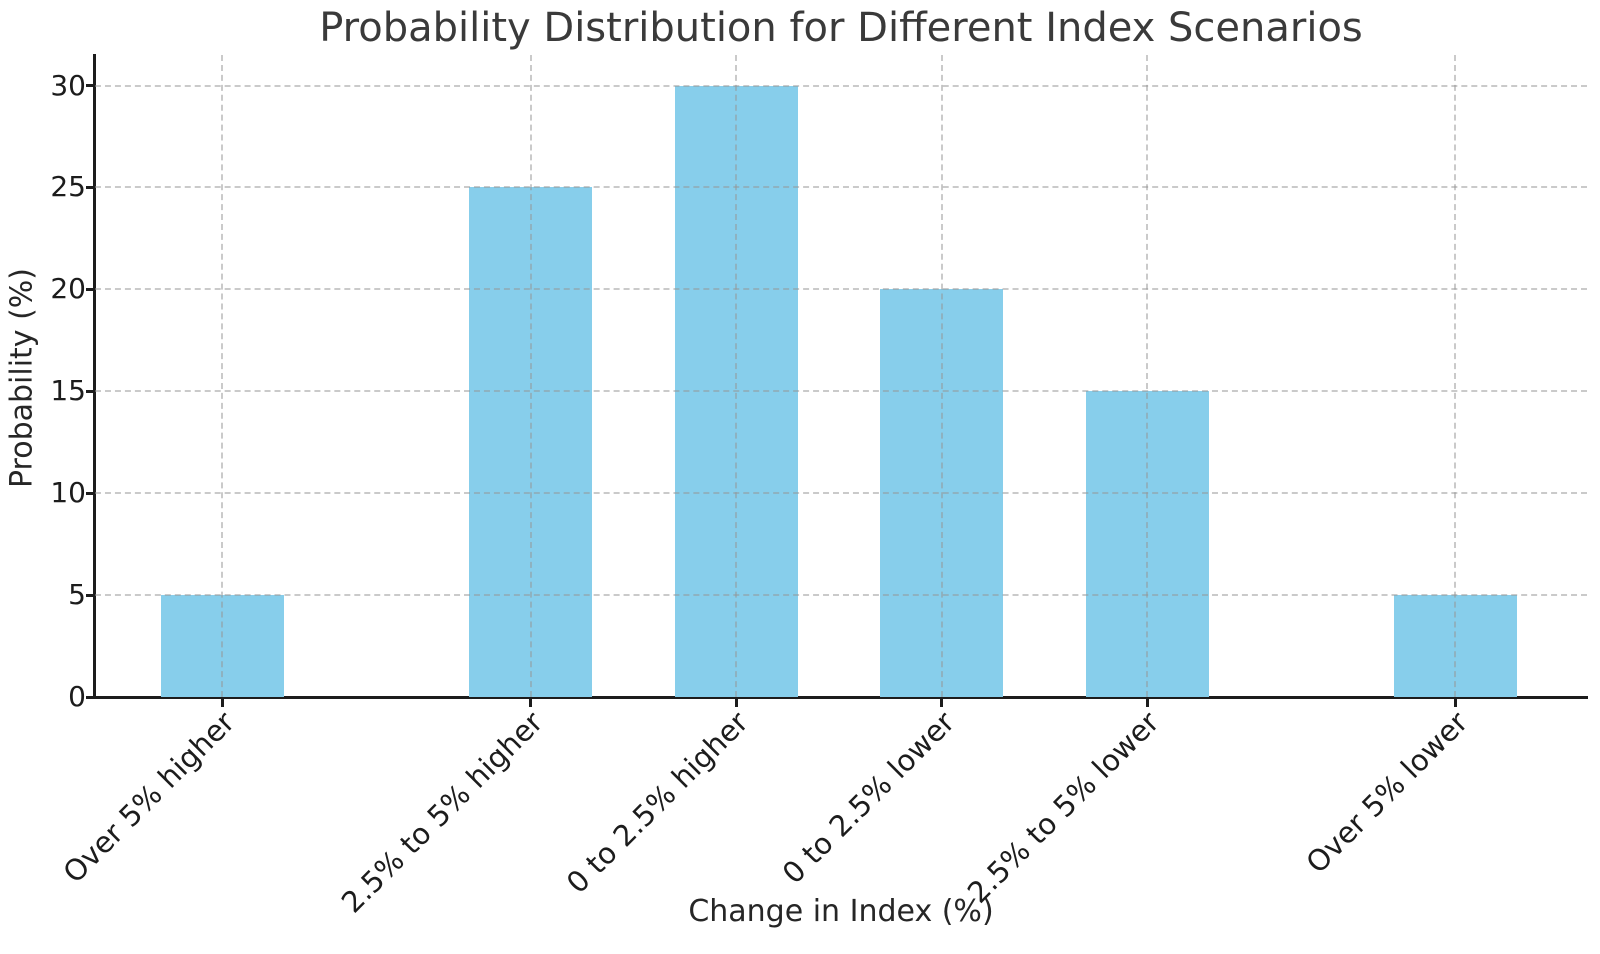 This screenshot has width=1600, height=954. What do you see at coordinates (1064, 807) in the screenshot?
I see `x-tick-label: 2.5% to 5% lower` at bounding box center [1064, 807].